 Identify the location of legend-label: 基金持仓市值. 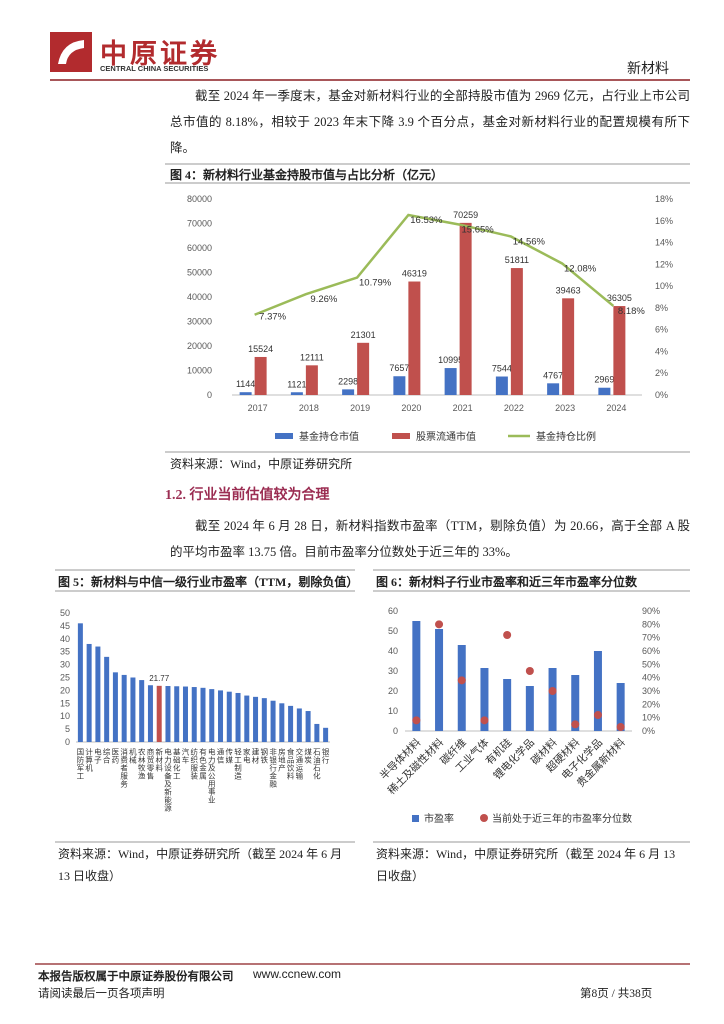
(329, 436).